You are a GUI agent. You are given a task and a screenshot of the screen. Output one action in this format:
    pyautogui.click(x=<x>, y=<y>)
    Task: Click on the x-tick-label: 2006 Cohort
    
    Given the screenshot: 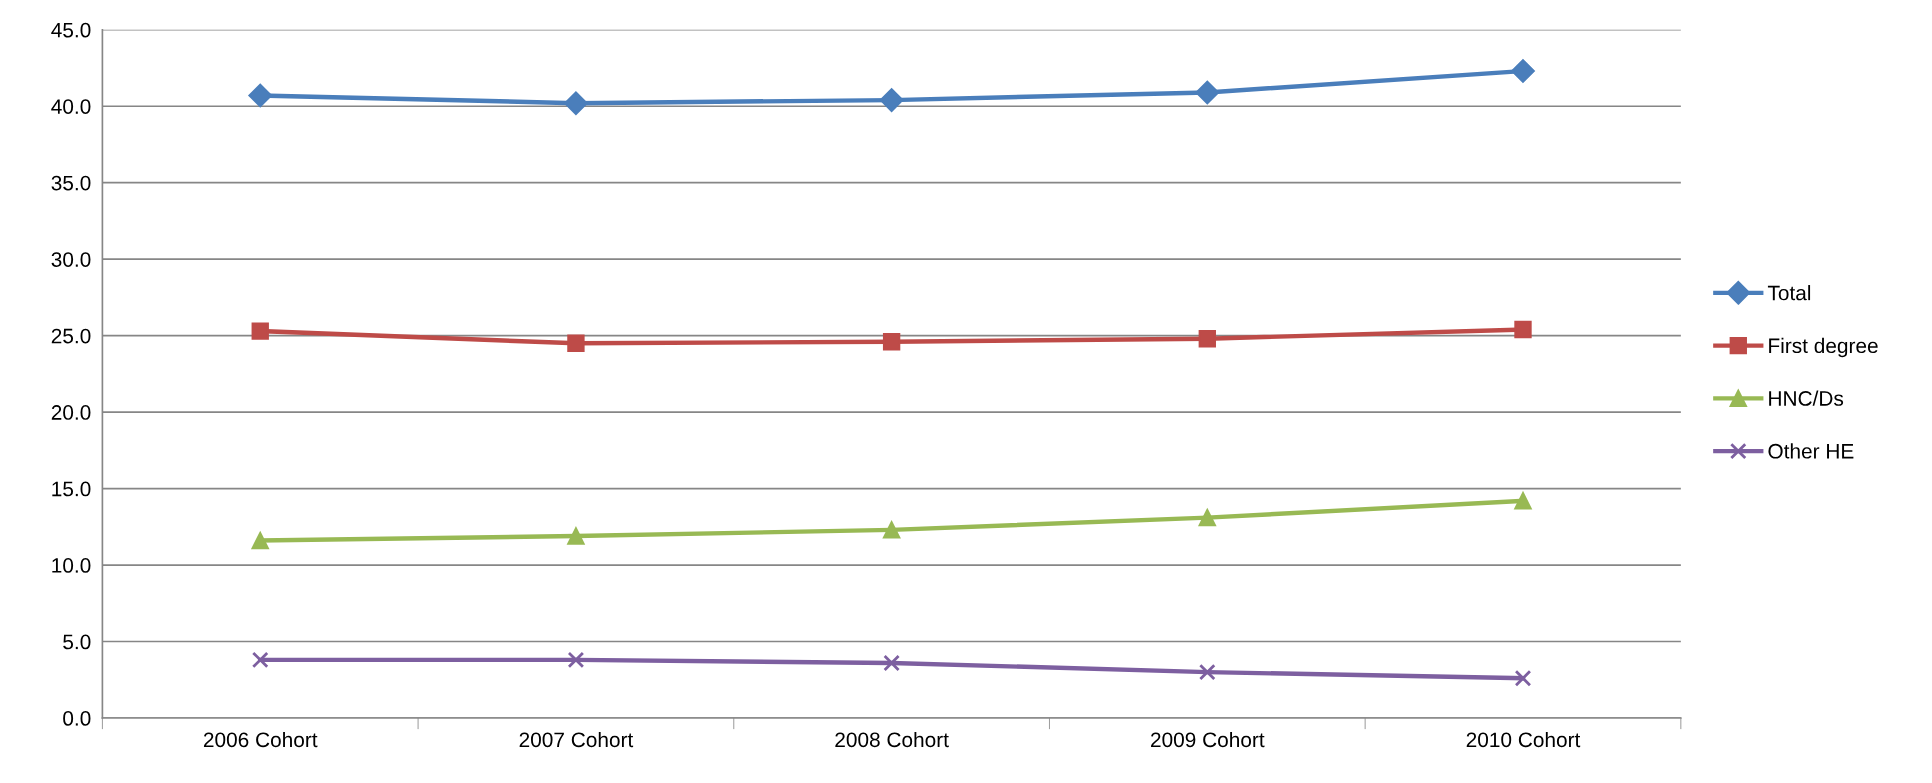 What is the action you would take?
    pyautogui.click(x=260, y=739)
    